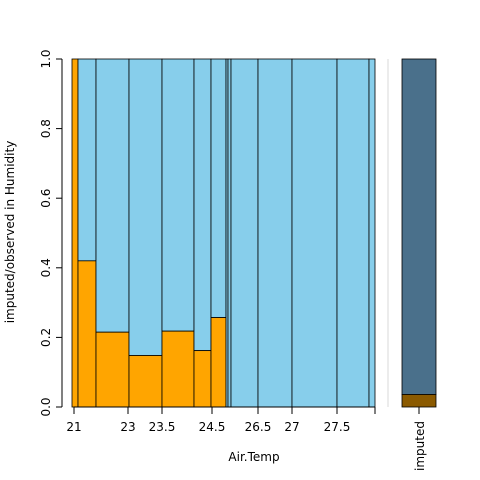  What do you see at coordinates (419, 226) in the screenshot?
I see `observed-summary-segment` at bounding box center [419, 226].